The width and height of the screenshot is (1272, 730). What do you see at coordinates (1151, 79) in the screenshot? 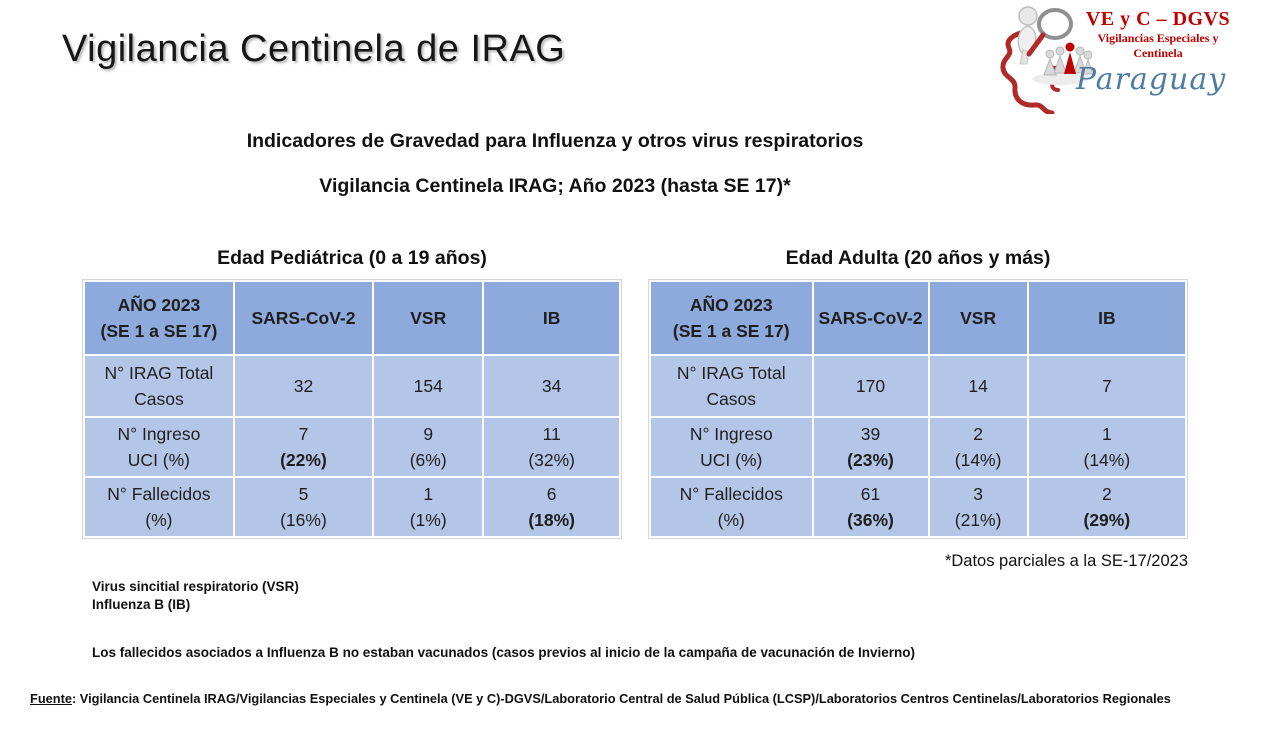
I see `logo-country-script: Paraguay` at bounding box center [1151, 79].